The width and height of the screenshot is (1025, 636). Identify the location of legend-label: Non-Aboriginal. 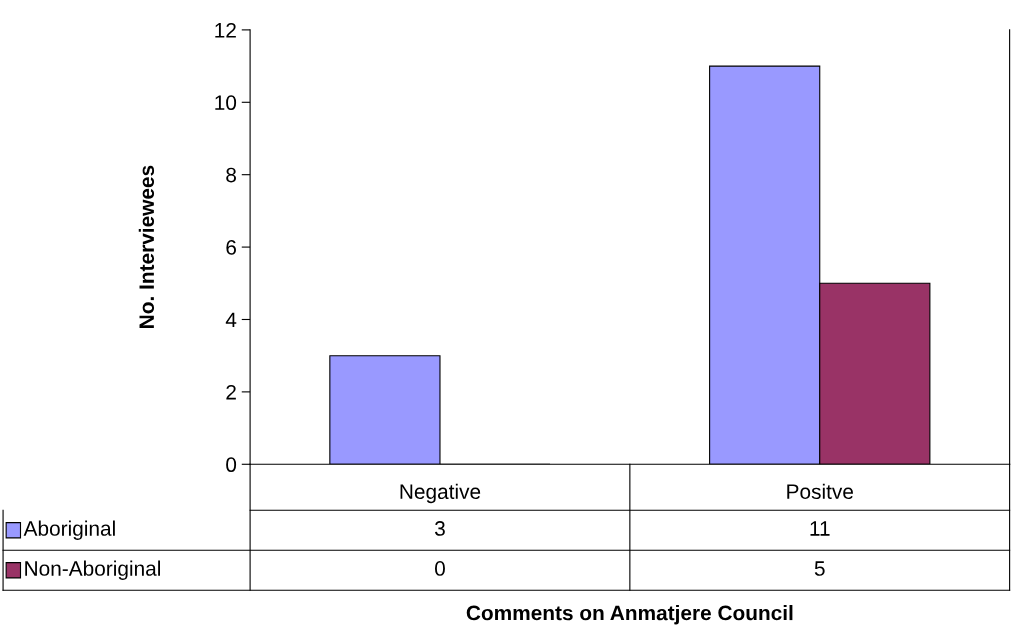
(92, 570).